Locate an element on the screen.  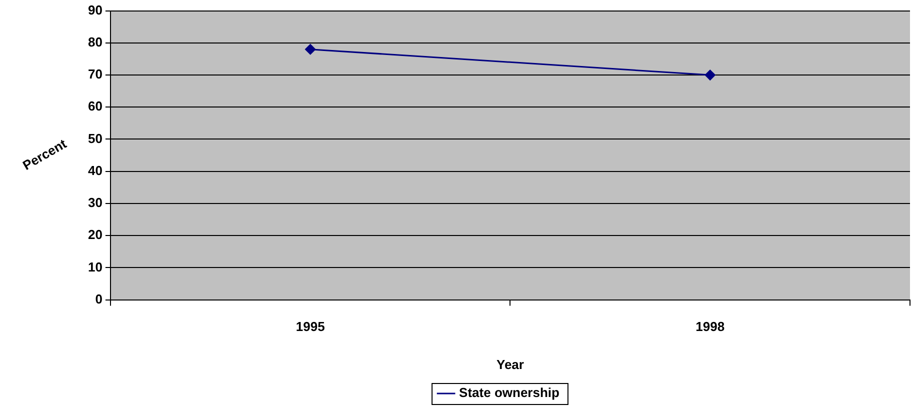
y-tick-label: 50 is located at coordinates (95, 138).